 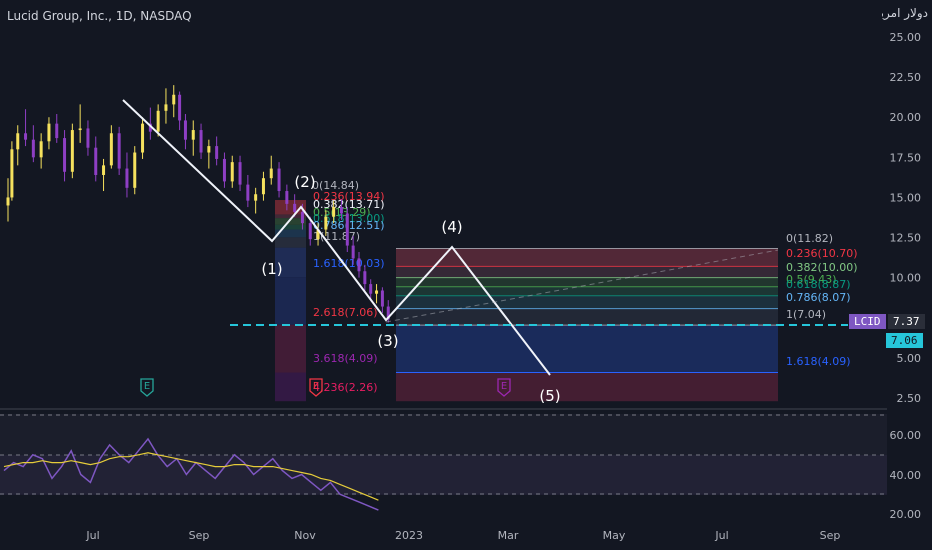 What do you see at coordinates (811, 279) in the screenshot?
I see `fib-large-label: 0.5(9.43)` at bounding box center [811, 279].